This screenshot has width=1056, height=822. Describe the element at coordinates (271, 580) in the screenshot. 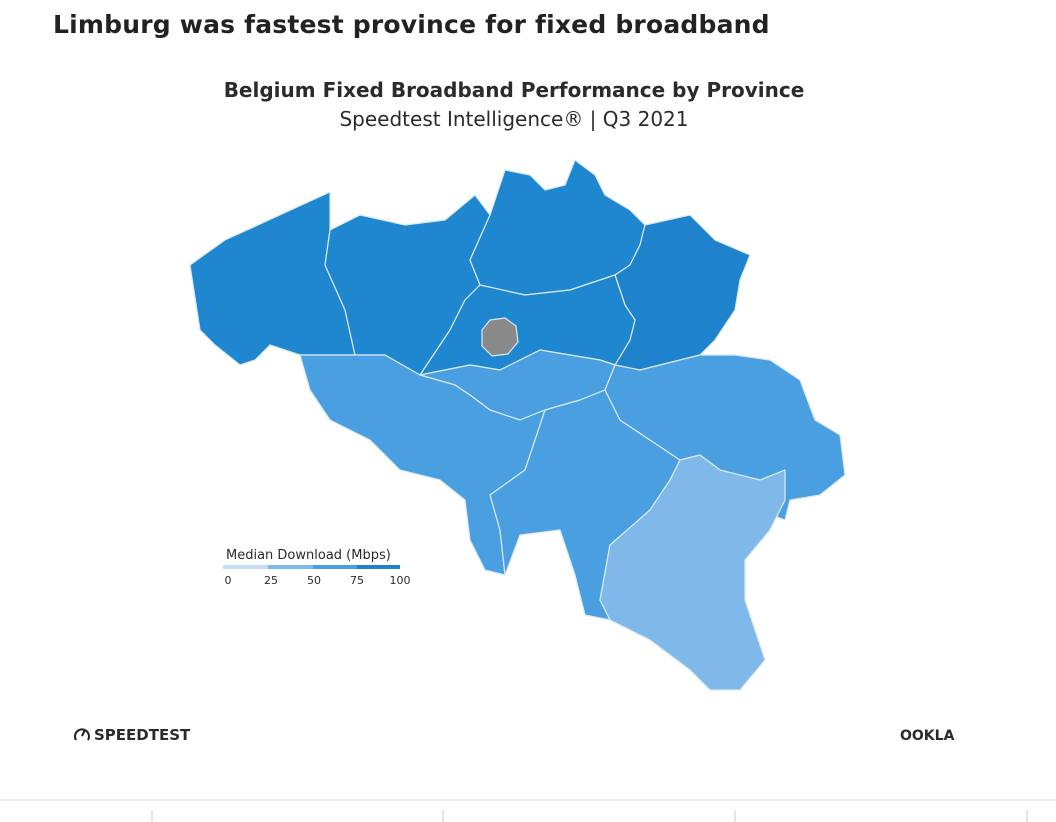

I see `legend-tick-label: 25` at that location.